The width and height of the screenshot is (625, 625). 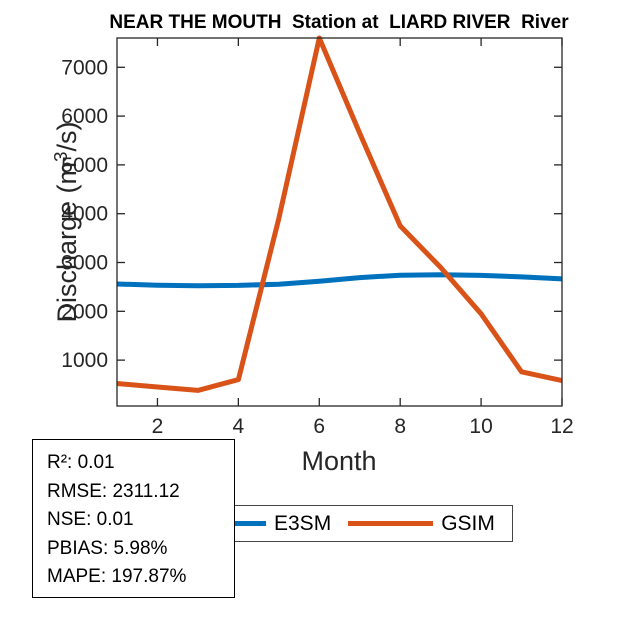 What do you see at coordinates (61, 156) in the screenshot?
I see `y-axis-label-superscript: 3` at bounding box center [61, 156].